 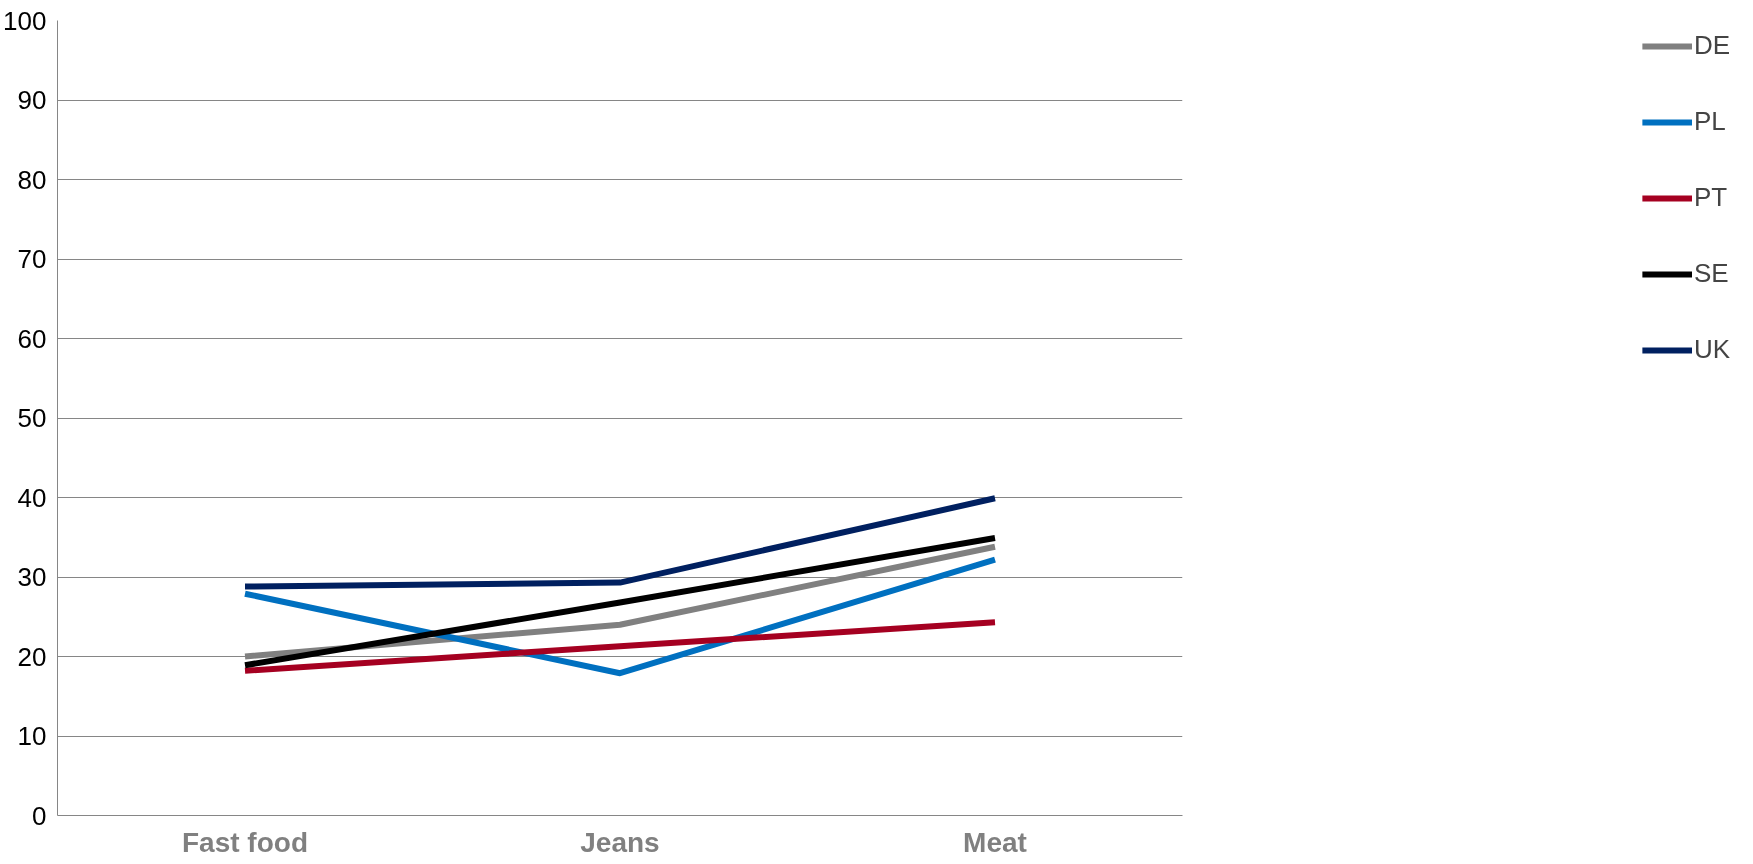 What do you see at coordinates (1709, 121) in the screenshot?
I see `legend-label: PL` at bounding box center [1709, 121].